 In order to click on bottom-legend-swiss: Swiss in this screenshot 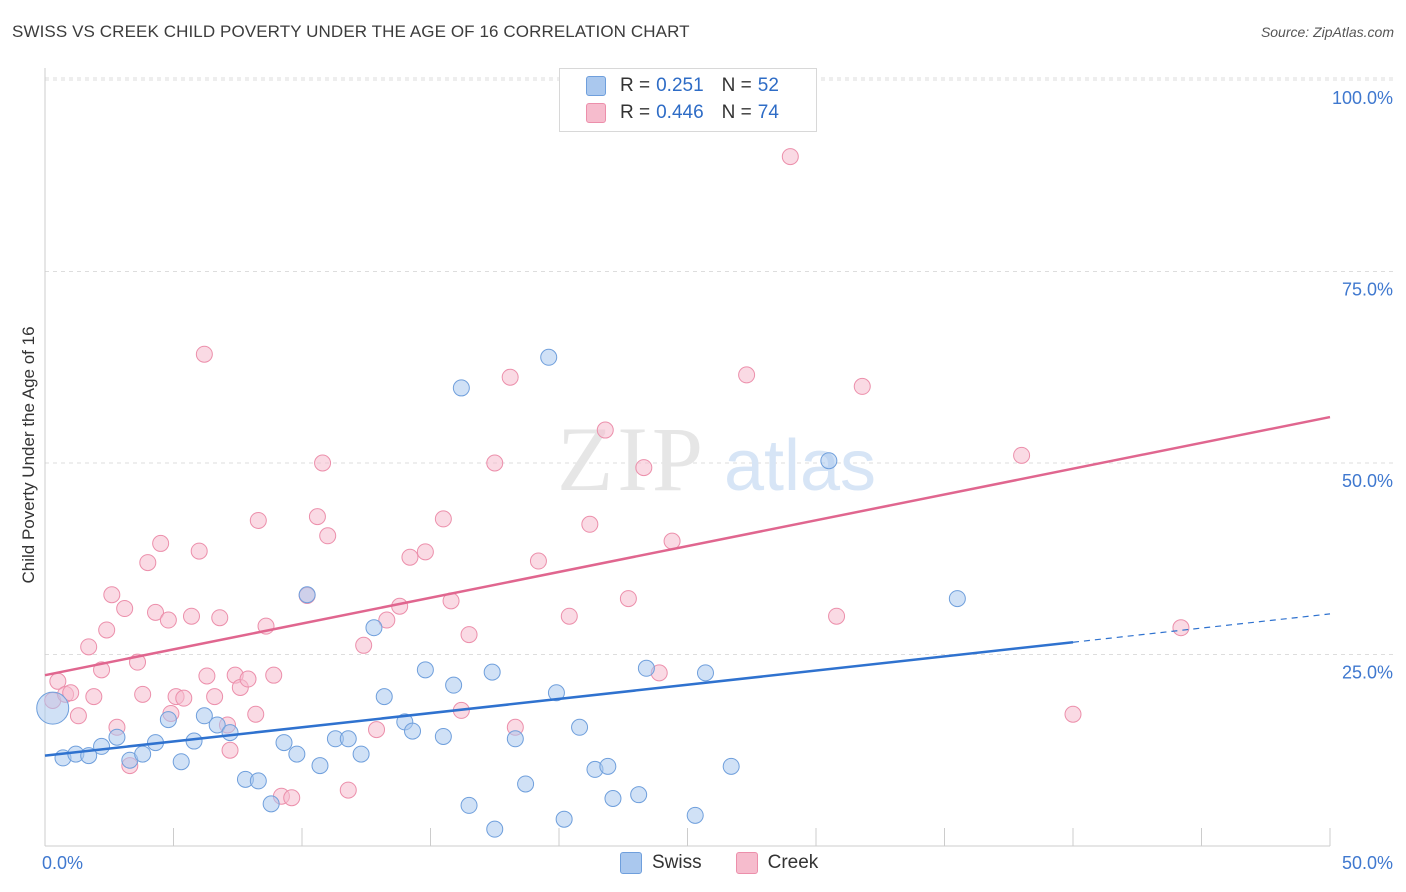, I will do `click(661, 863)`.